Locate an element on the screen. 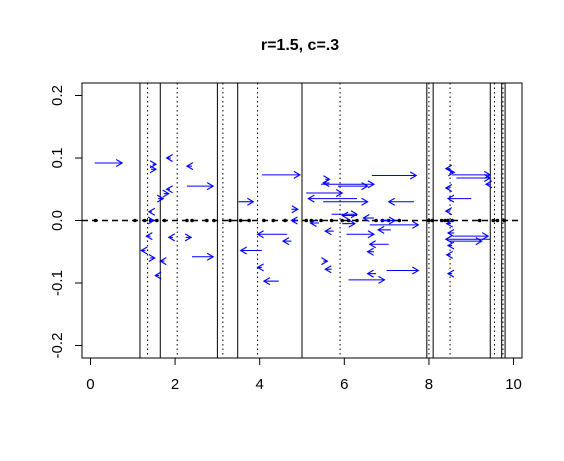 The image size is (564, 461). x-tick-label: 4 is located at coordinates (260, 384).